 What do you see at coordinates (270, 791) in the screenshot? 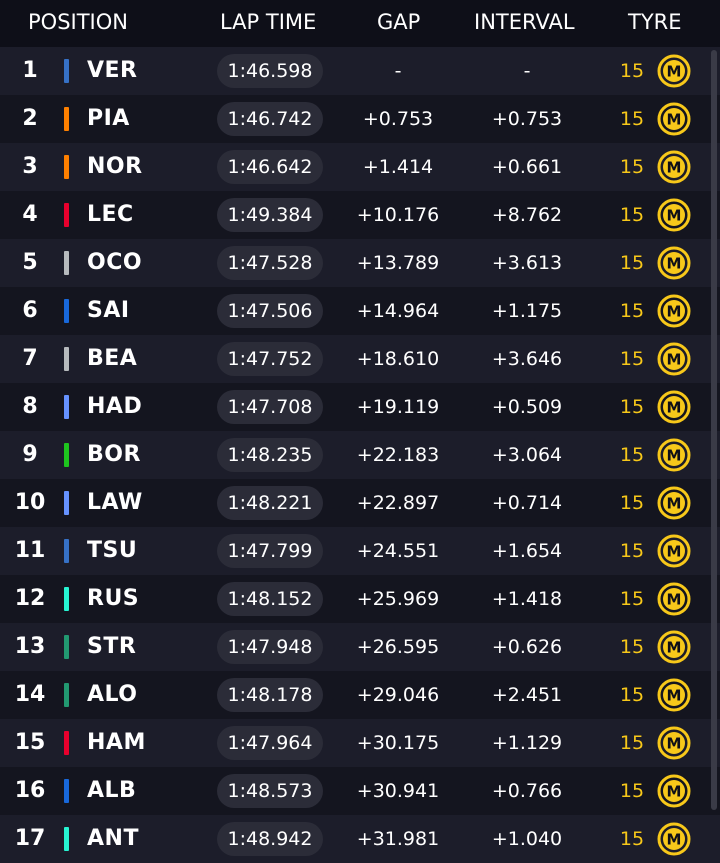
I see `lap-time-pill: 1:48.573` at bounding box center [270, 791].